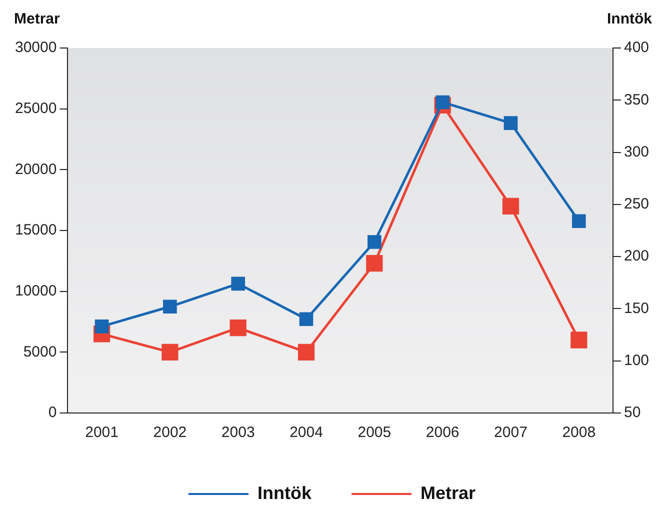 The width and height of the screenshot is (664, 521). Describe the element at coordinates (637, 308) in the screenshot. I see `y2-tick-label: 150` at that location.